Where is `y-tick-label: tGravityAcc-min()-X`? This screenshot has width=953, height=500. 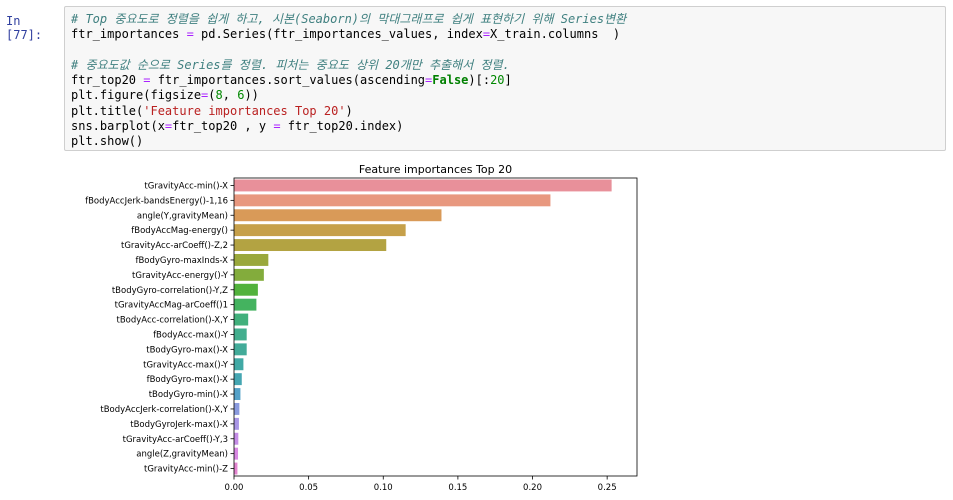
y-tick-label: tGravityAcc-min()-X is located at coordinates (186, 186).